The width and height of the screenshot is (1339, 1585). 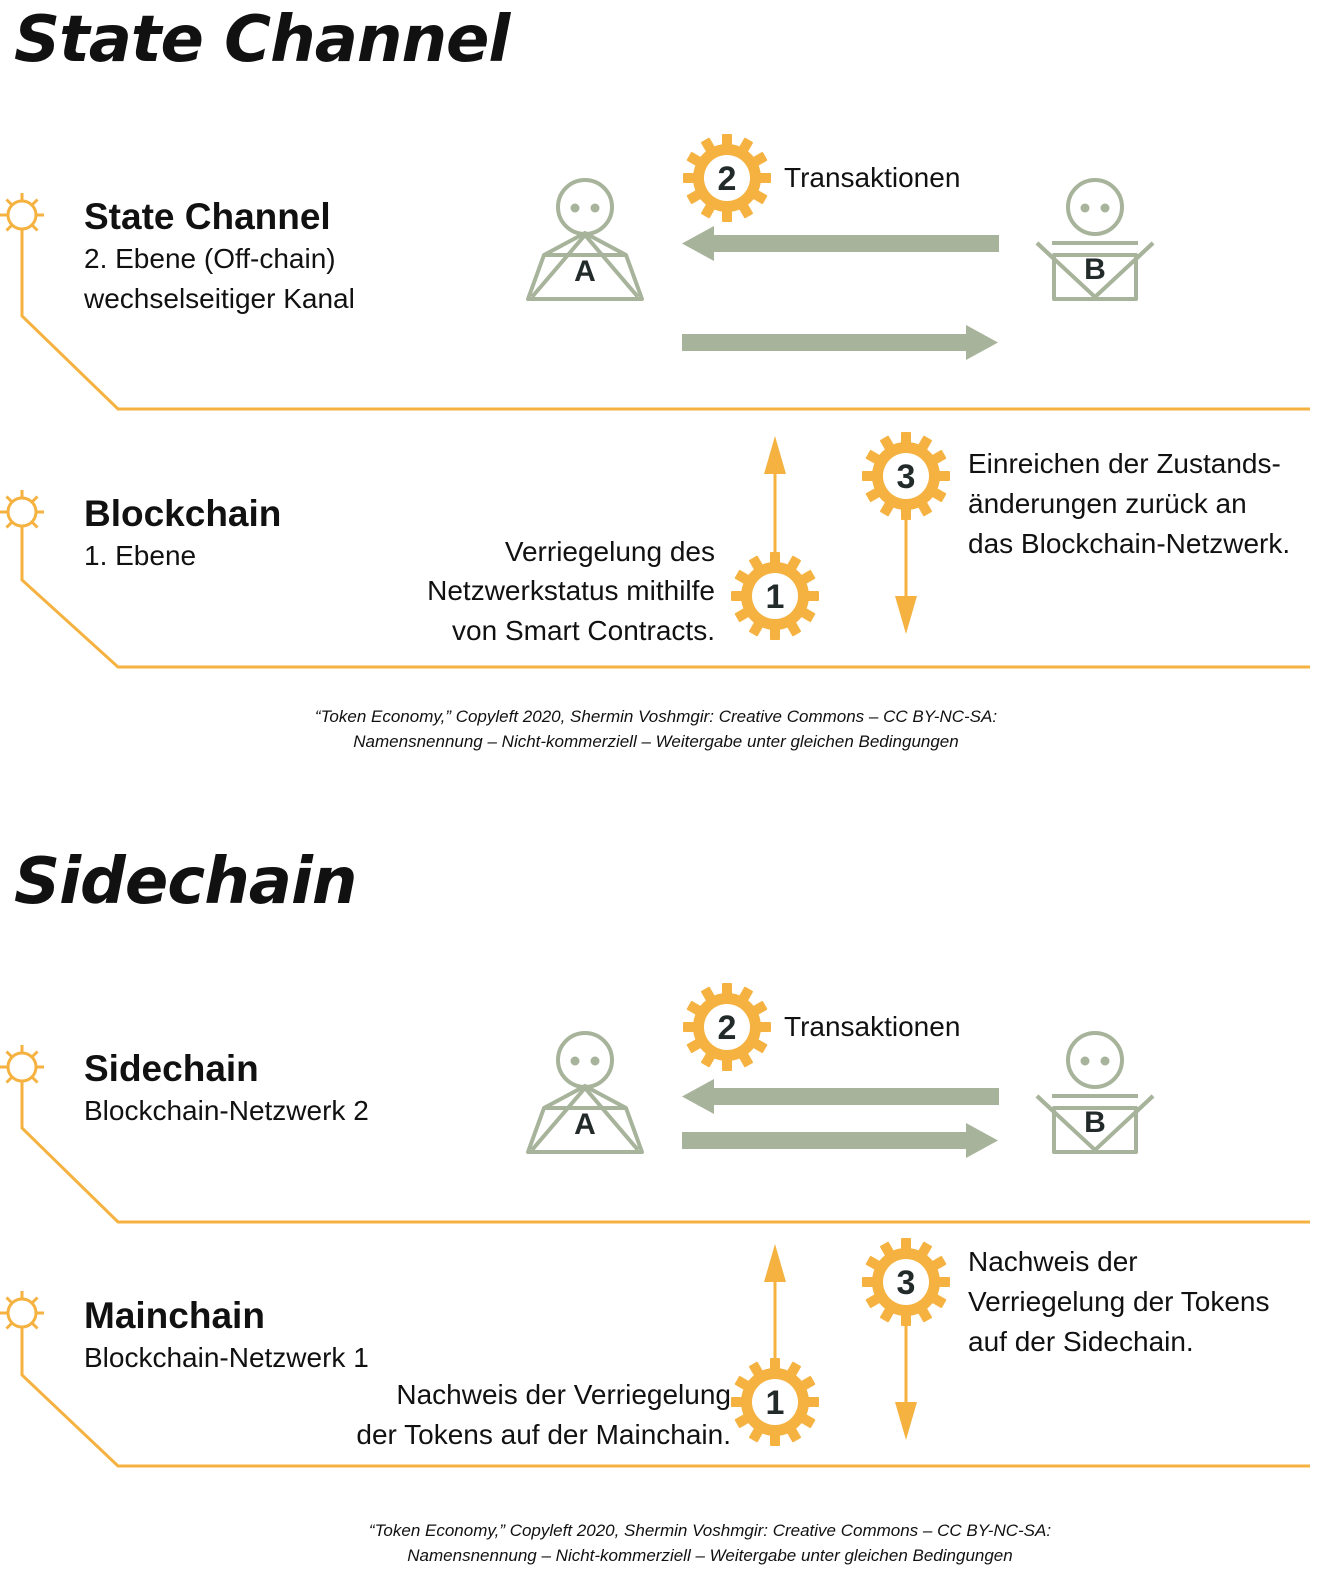 I want to click on state-channel-timeline-lower, so click(x=655, y=578).